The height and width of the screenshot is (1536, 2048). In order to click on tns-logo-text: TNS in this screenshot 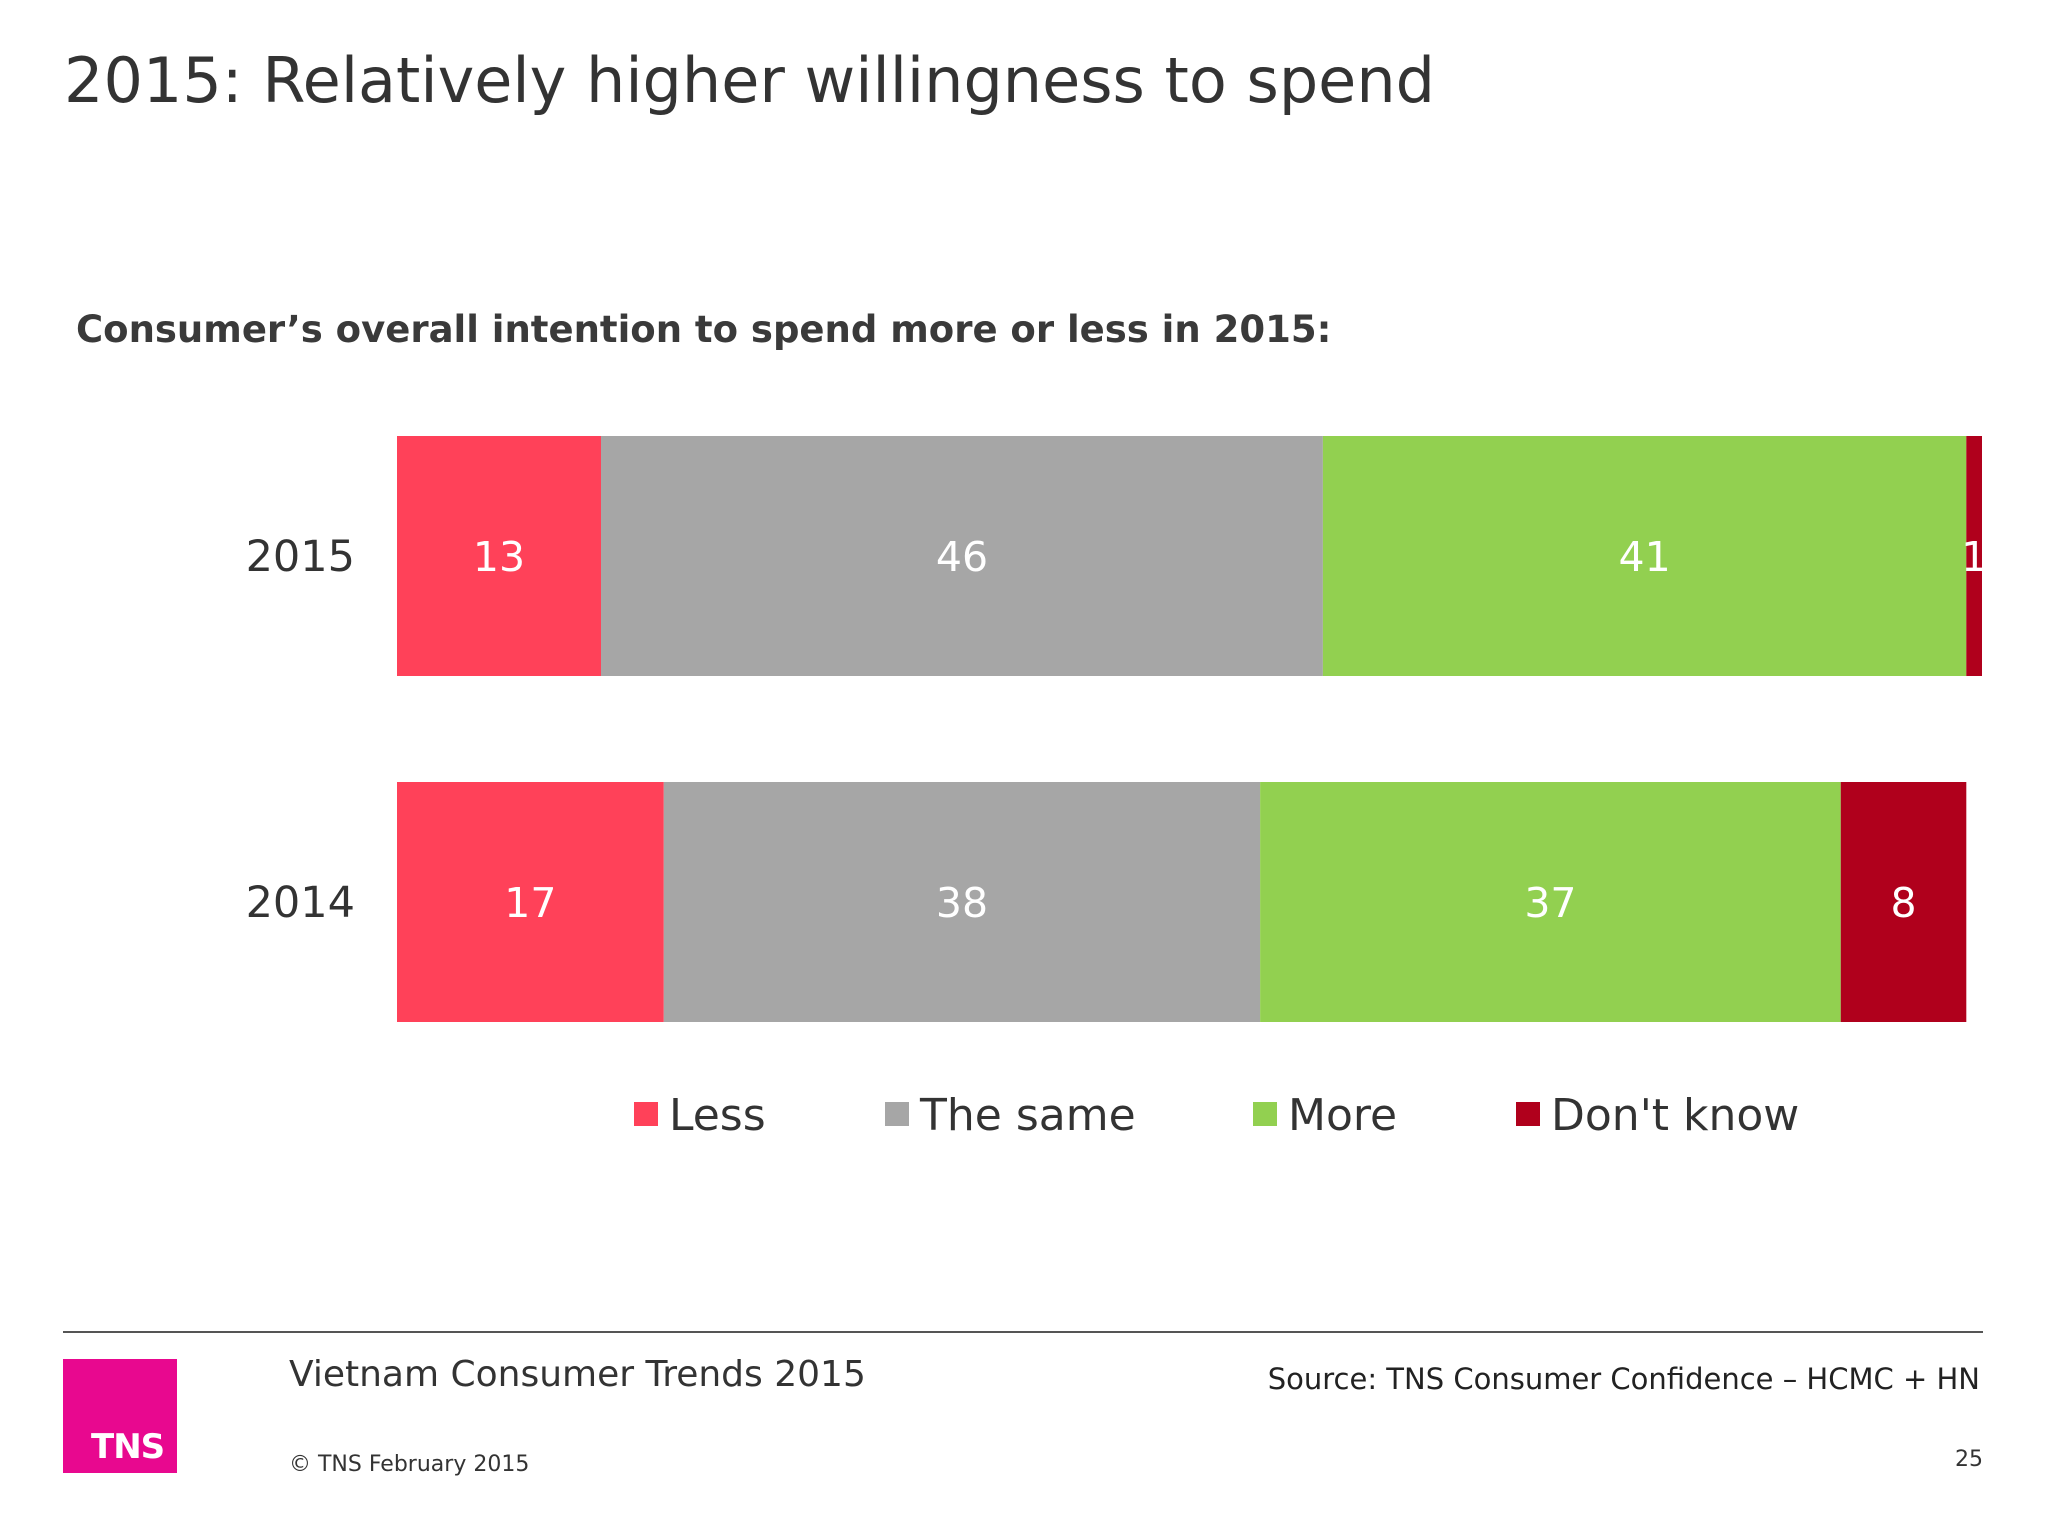, I will do `click(128, 1447)`.